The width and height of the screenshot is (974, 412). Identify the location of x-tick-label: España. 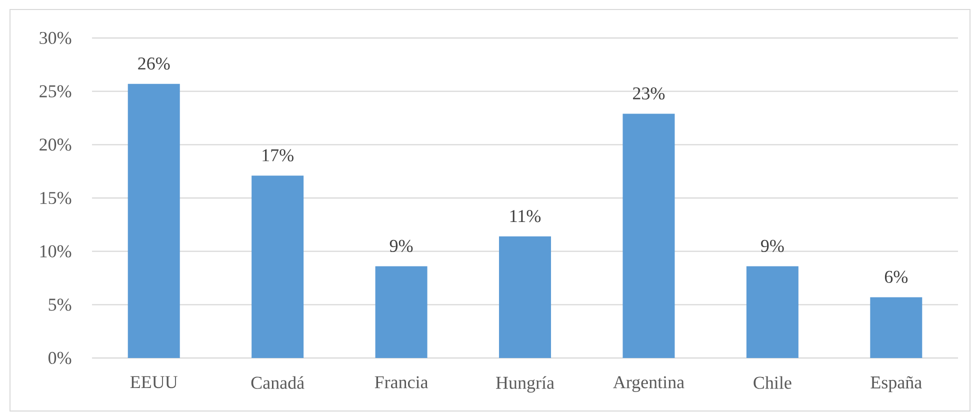
(896, 384).